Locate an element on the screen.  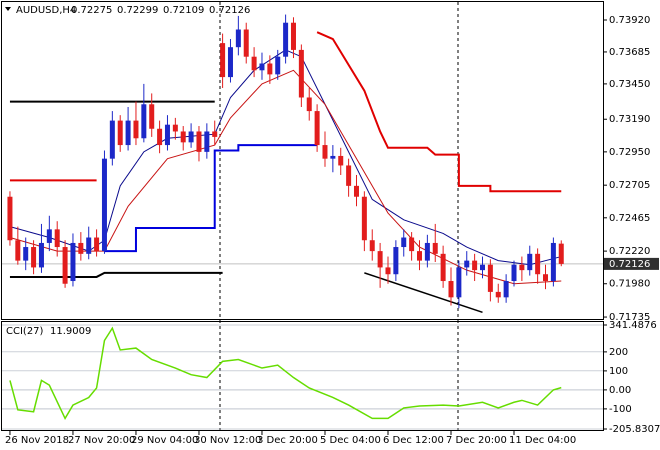
x-tick-label: 6 Dec 12:00 is located at coordinates (413, 440).